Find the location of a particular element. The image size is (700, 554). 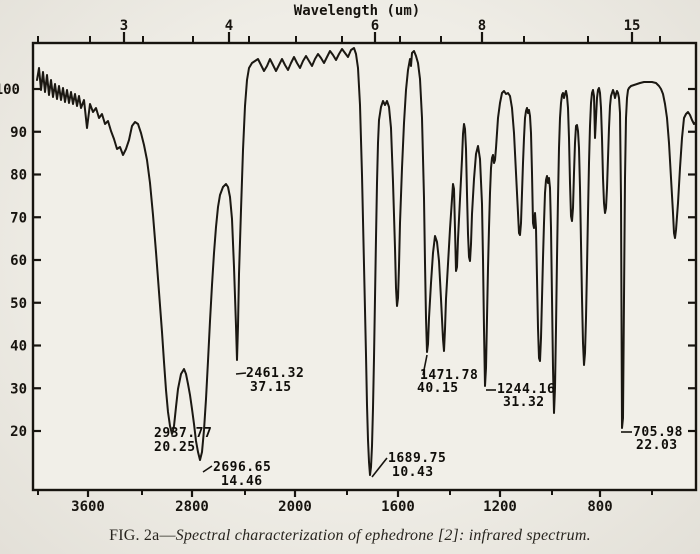

peak-wavenumber-label: 2696.65 is located at coordinates (242, 467).